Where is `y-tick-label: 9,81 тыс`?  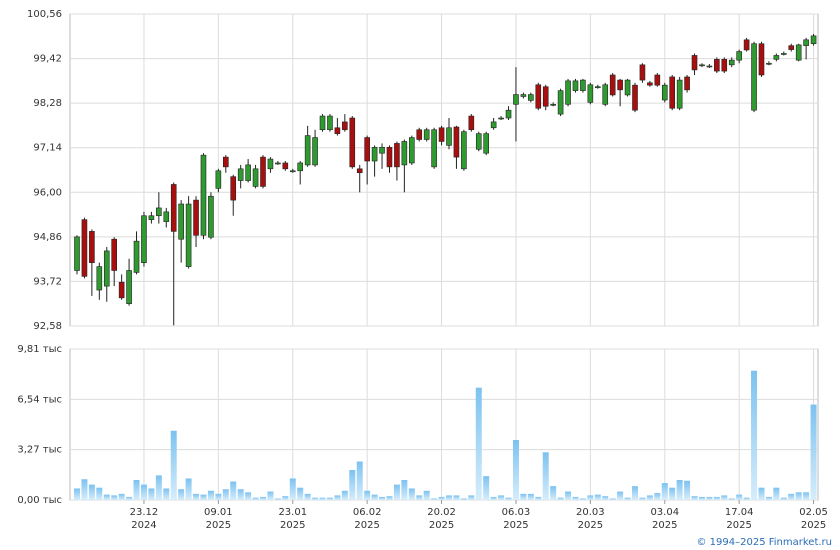
y-tick-label: 9,81 тыс is located at coordinates (39, 349).